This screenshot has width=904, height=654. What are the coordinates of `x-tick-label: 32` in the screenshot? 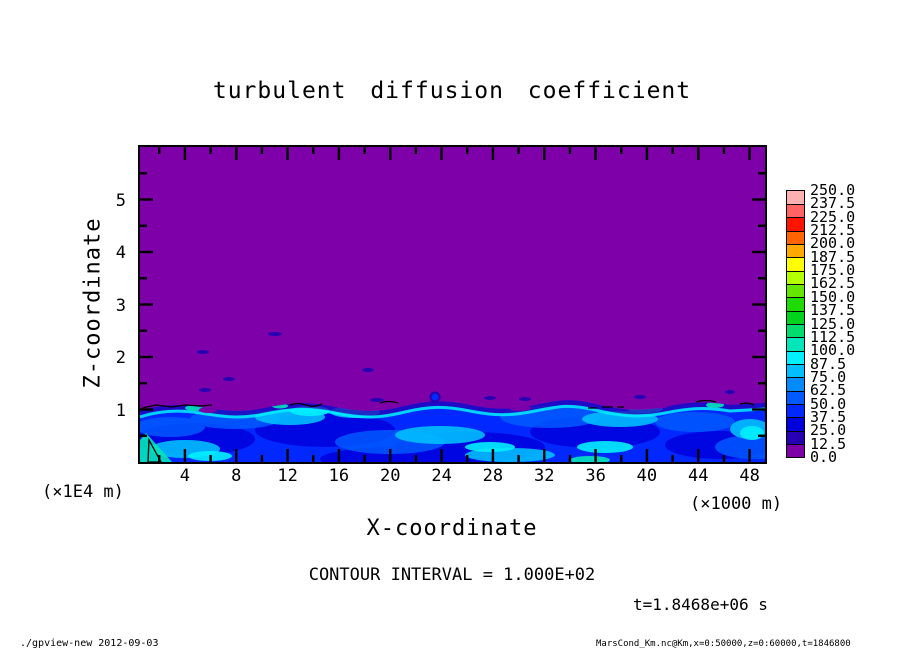 It's located at (544, 476).